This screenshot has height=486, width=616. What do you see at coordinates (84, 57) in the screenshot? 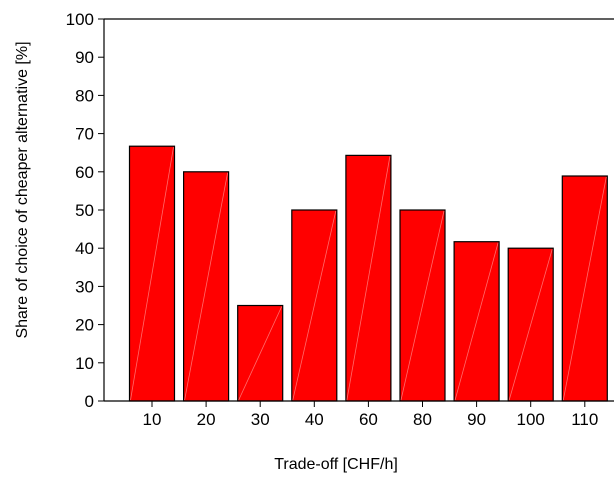
I see `y-tick-label: 90` at bounding box center [84, 57].